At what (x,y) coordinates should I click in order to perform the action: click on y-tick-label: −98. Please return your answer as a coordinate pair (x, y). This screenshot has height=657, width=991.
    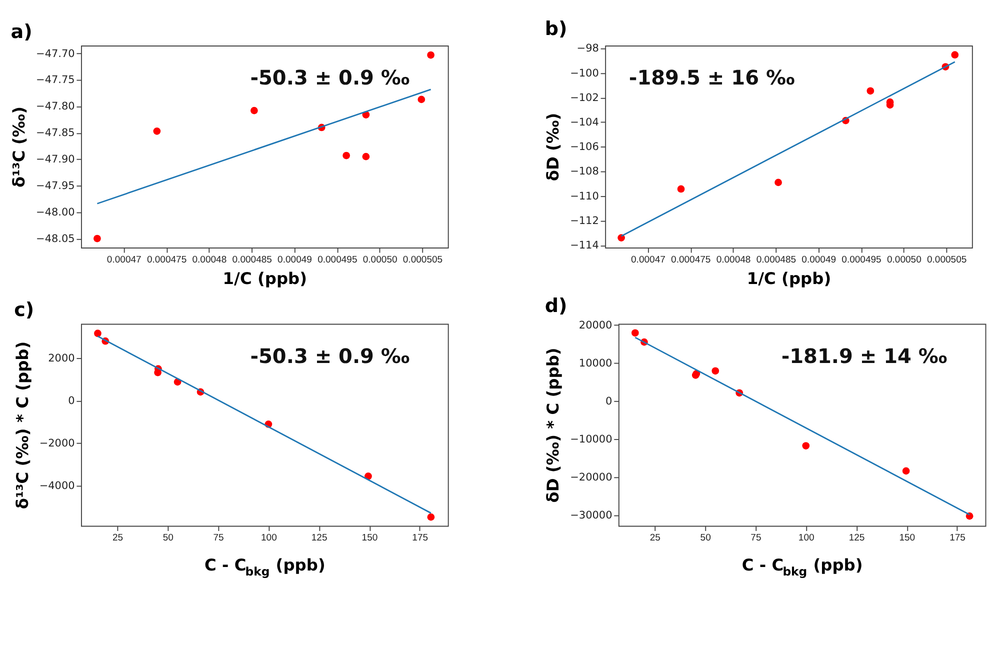
    Looking at the image, I should click on (587, 48).